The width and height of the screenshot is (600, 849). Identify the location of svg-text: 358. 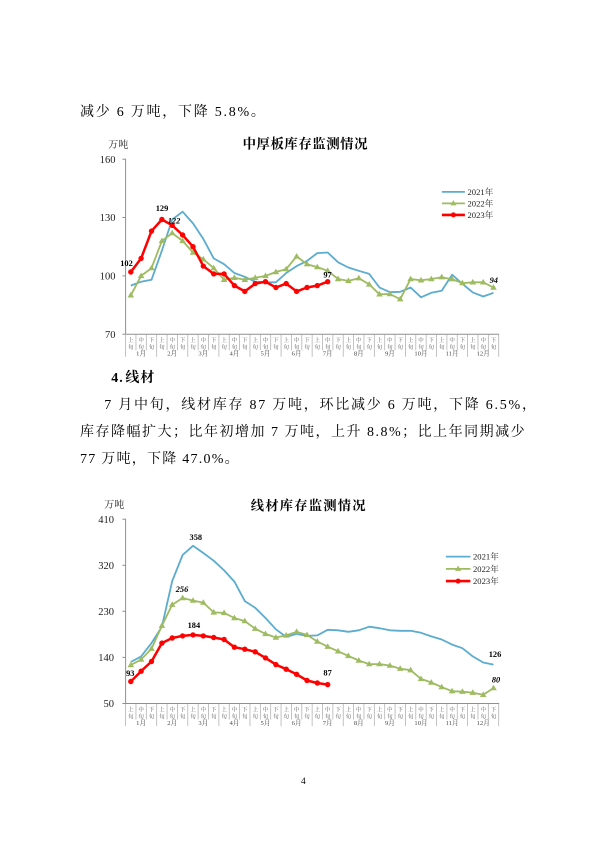
(196, 537).